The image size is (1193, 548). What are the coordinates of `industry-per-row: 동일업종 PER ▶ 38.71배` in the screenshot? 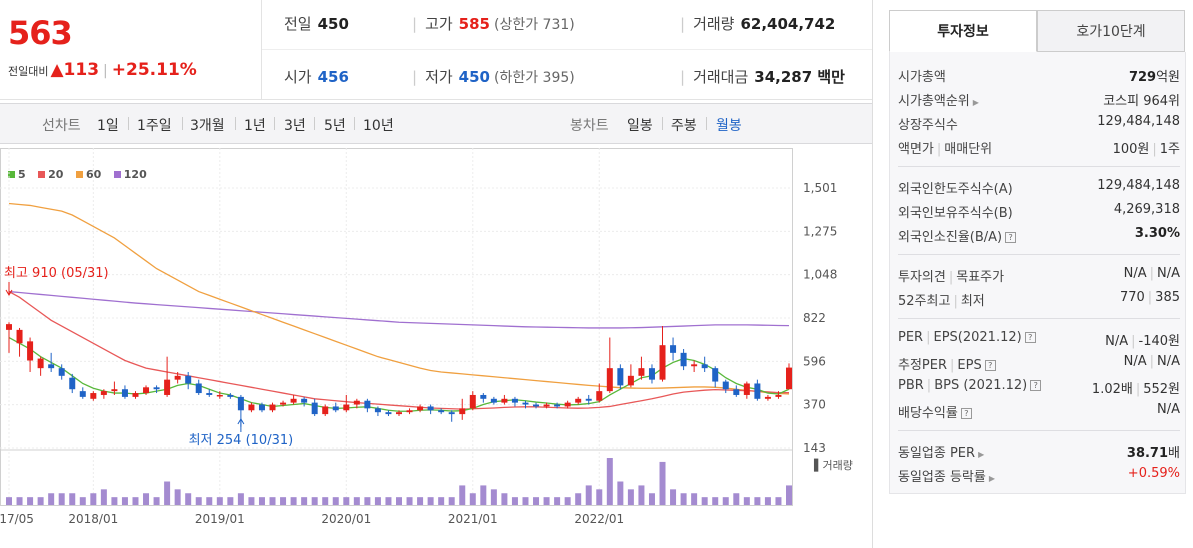 It's located at (1039, 453).